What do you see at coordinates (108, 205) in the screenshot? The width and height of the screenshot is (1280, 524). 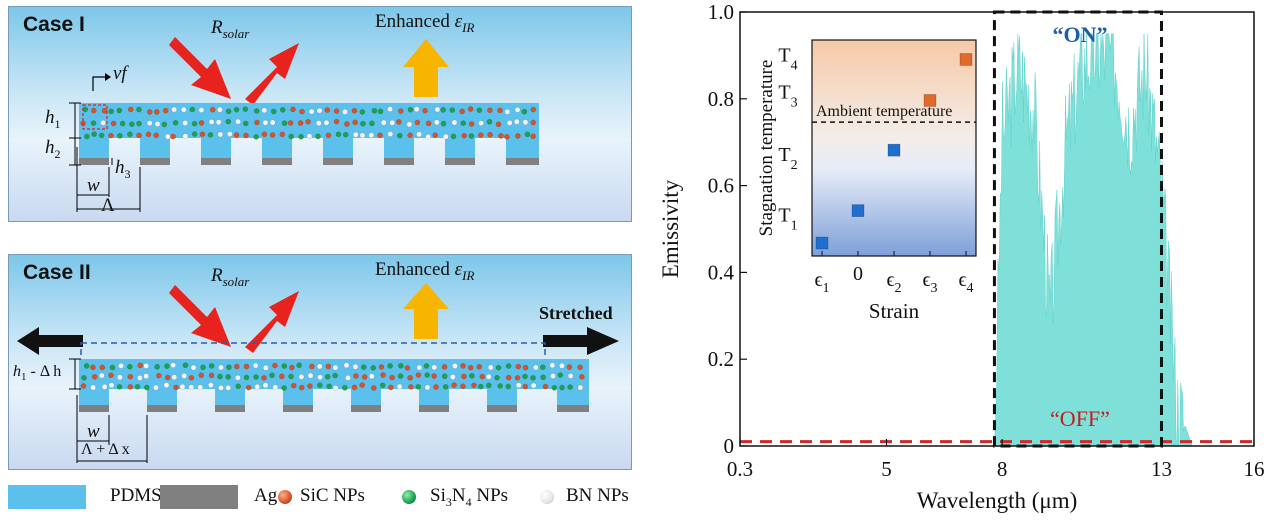 I see `period-label: Λ` at bounding box center [108, 205].